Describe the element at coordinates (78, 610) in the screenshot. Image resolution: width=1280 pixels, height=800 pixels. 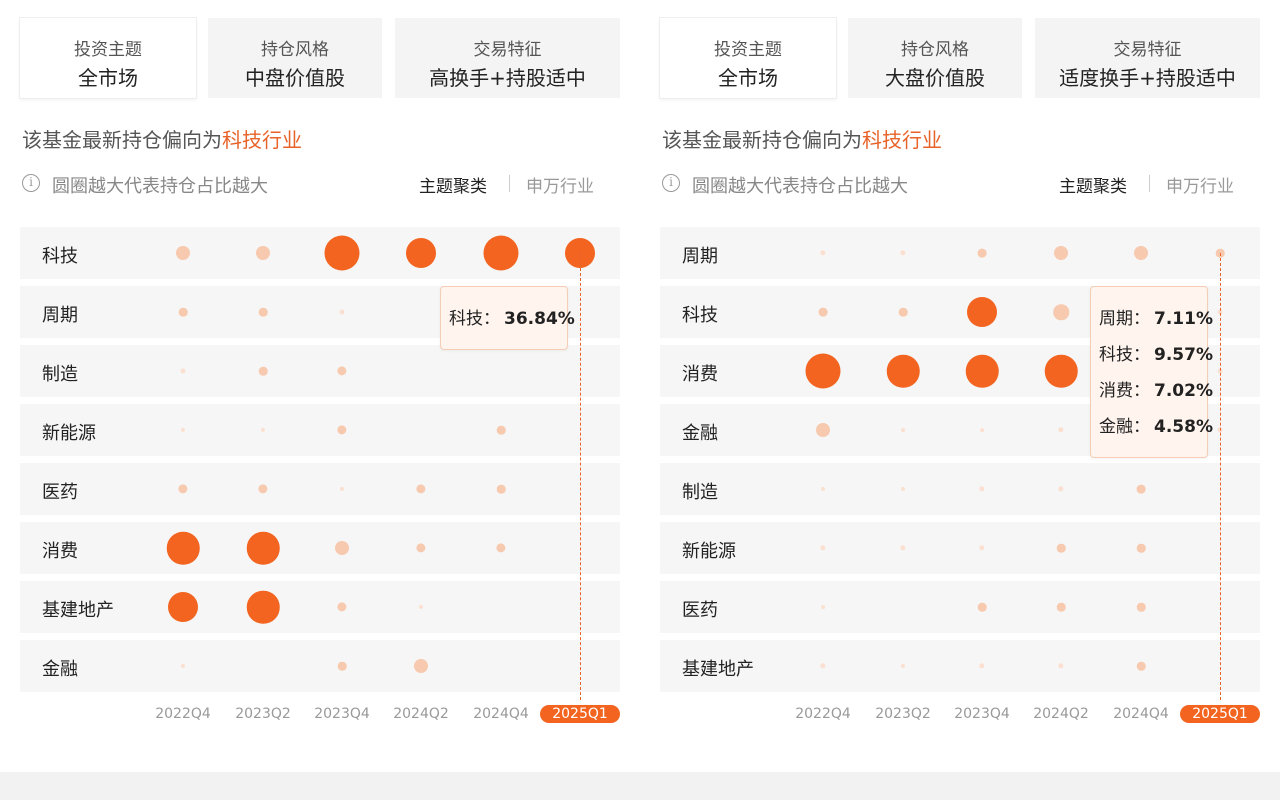
I see `row-label: 基建地产` at that location.